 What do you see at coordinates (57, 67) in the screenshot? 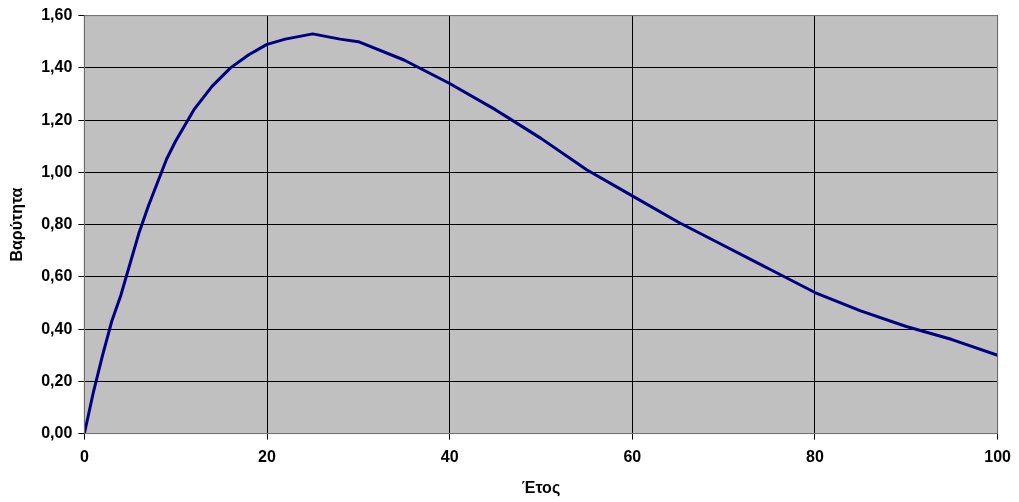
I see `y-tick-label: 1,40` at bounding box center [57, 67].